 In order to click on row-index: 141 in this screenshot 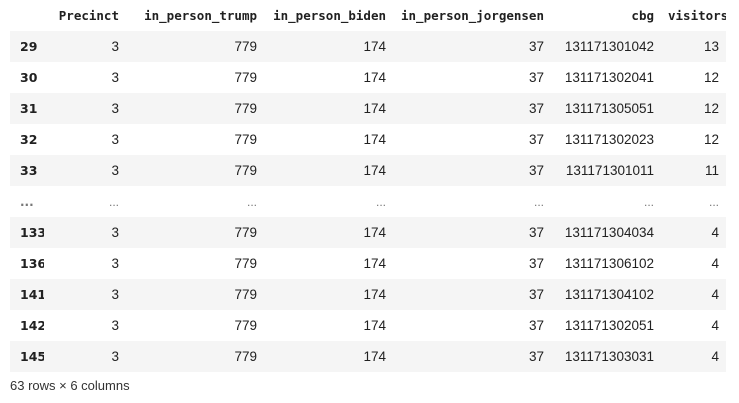, I will do `click(32, 294)`.